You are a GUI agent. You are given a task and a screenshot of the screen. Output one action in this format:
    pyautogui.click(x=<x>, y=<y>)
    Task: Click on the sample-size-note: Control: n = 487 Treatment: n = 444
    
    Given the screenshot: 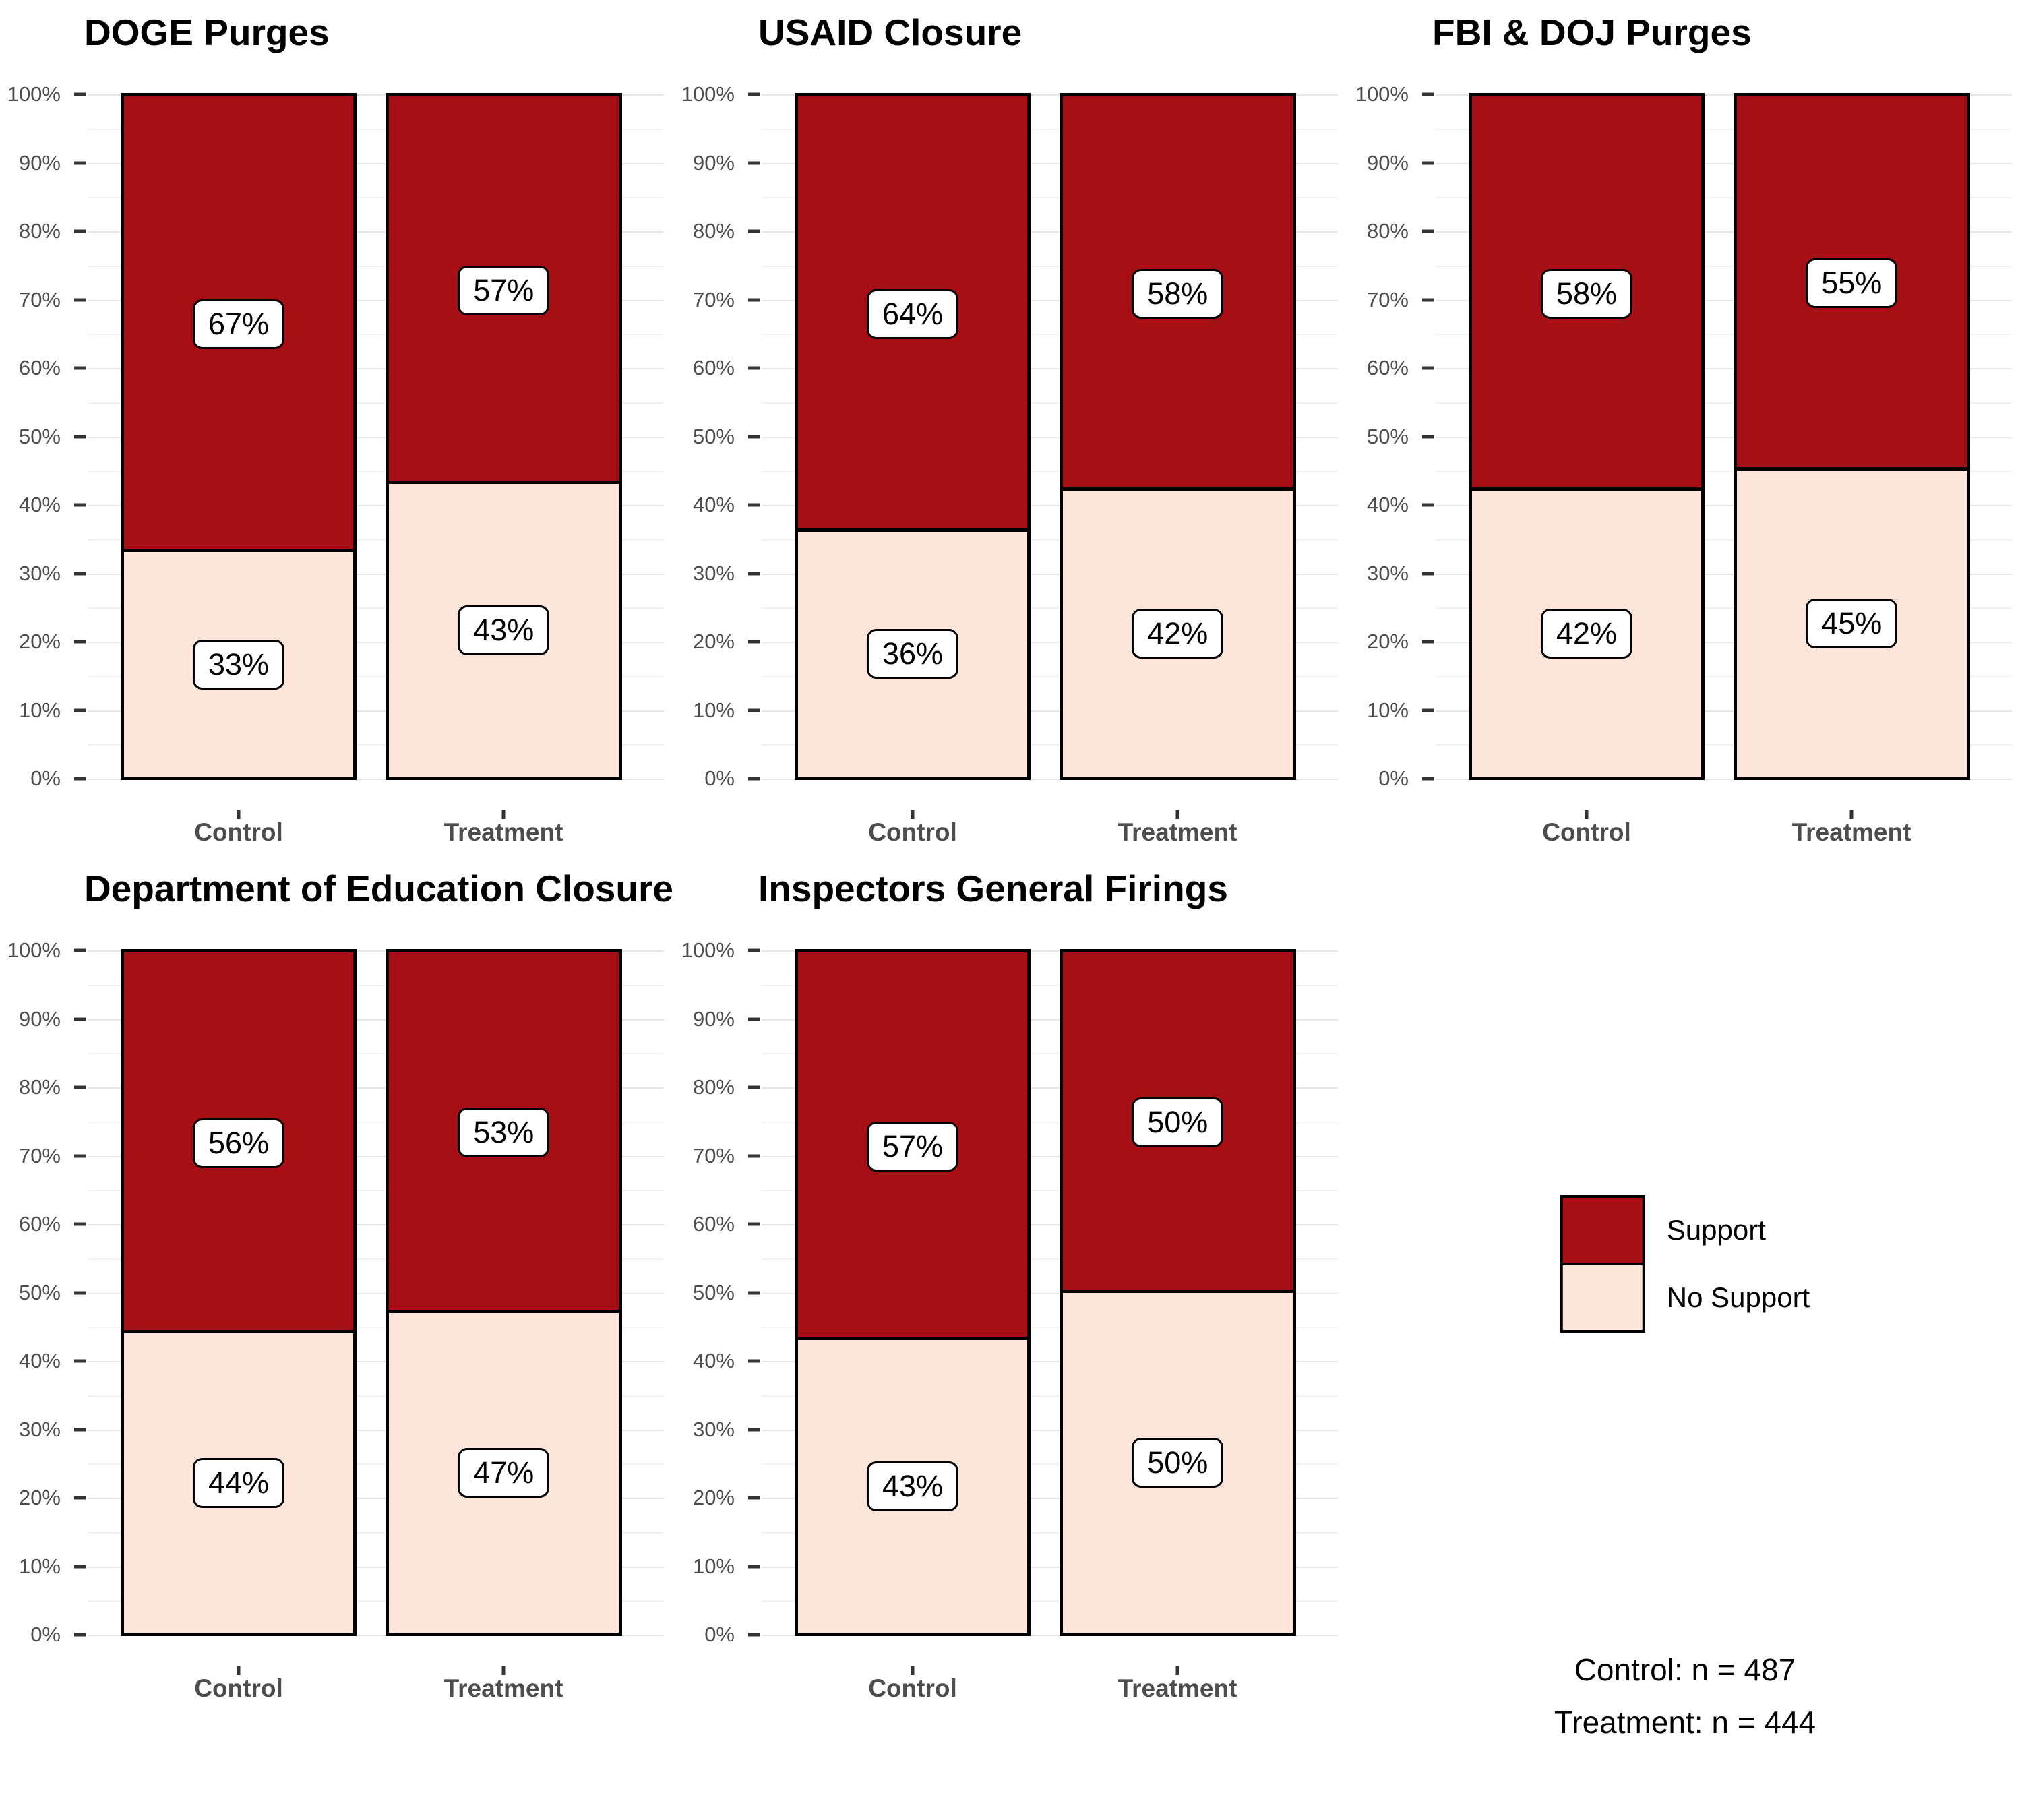 What is the action you would take?
    pyautogui.click(x=1685, y=1696)
    